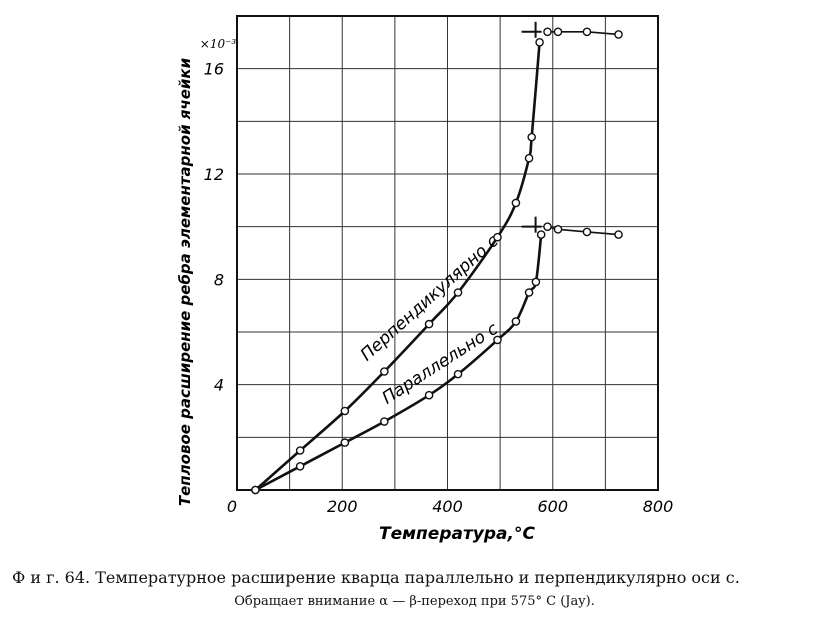  Describe the element at coordinates (219, 279) in the screenshot. I see `y-tick-label: 8` at that location.